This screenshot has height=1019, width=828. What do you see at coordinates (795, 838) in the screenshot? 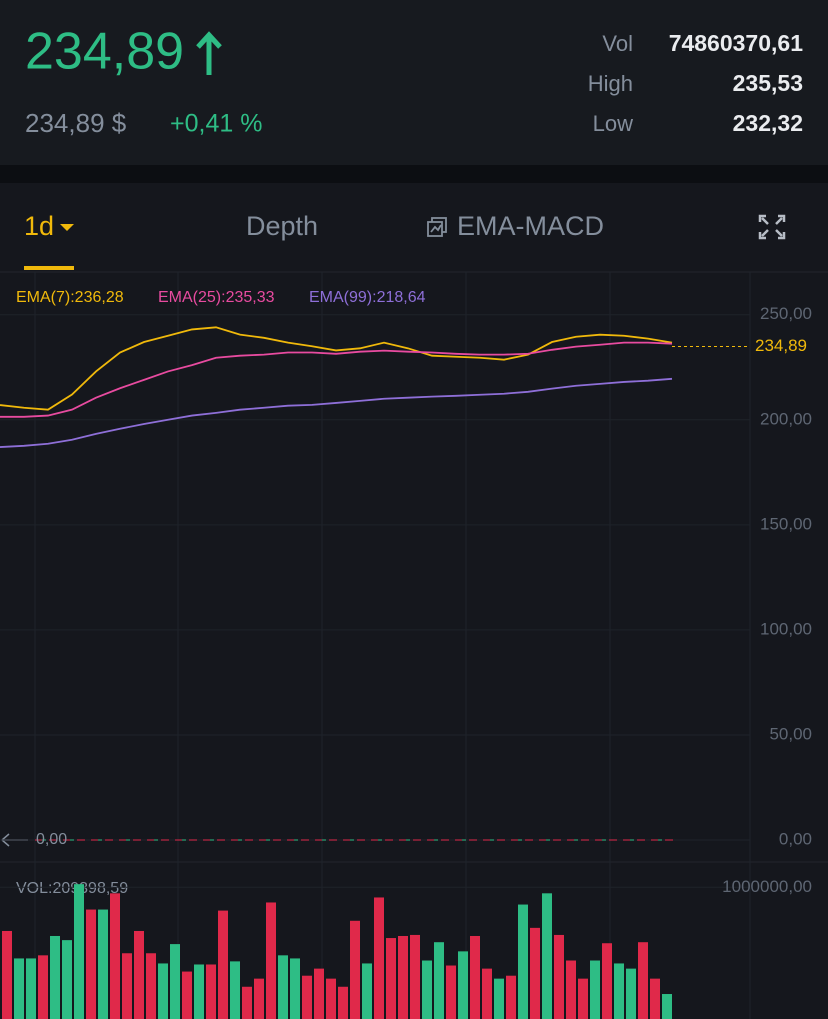
I see `y-tick-label: 0,00` at bounding box center [795, 838].